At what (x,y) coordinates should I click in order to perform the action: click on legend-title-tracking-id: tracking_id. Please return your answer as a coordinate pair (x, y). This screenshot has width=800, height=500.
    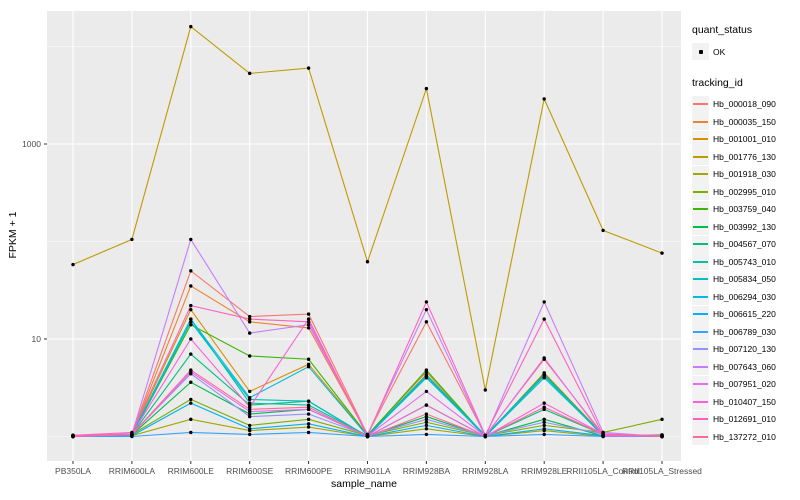
    Looking at the image, I should click on (717, 82).